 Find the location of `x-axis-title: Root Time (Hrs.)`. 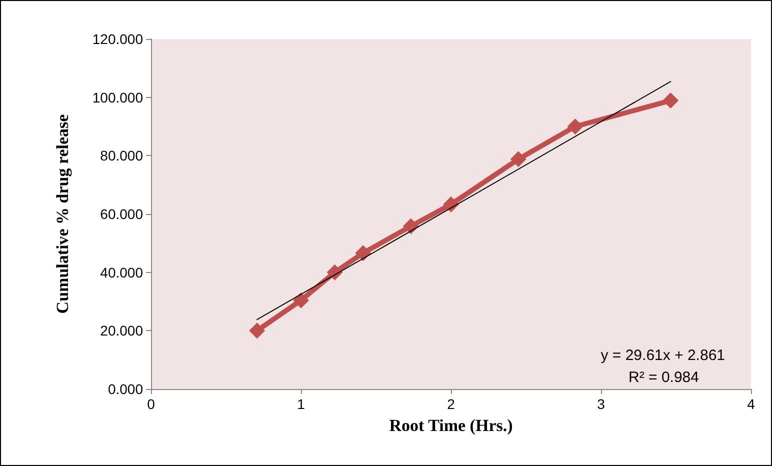

x-axis-title: Root Time (Hrs.) is located at coordinates (451, 425).